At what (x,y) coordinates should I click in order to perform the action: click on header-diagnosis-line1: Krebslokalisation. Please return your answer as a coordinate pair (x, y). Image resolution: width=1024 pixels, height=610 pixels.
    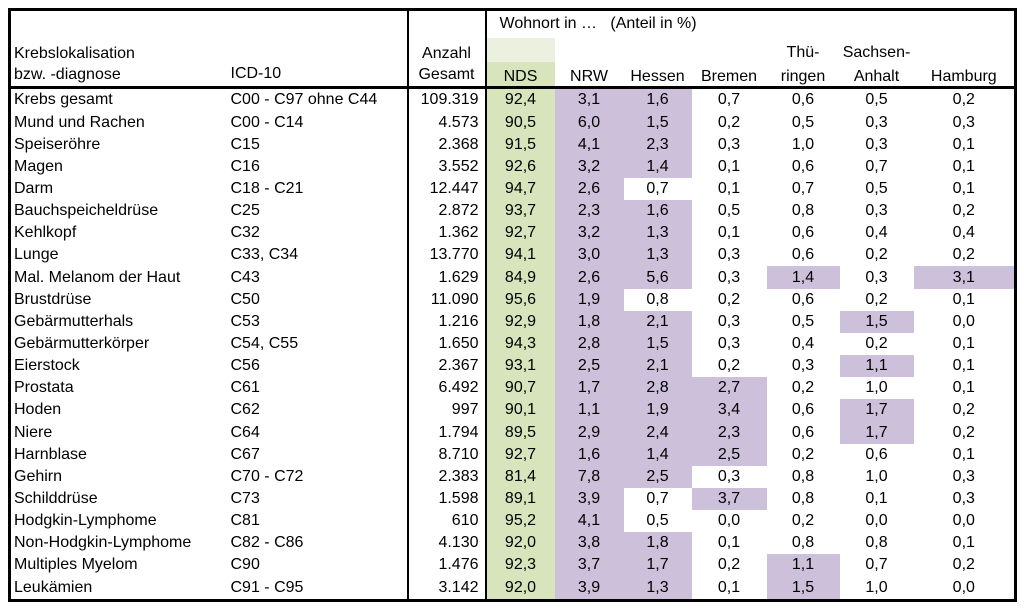
    Looking at the image, I should click on (74, 53).